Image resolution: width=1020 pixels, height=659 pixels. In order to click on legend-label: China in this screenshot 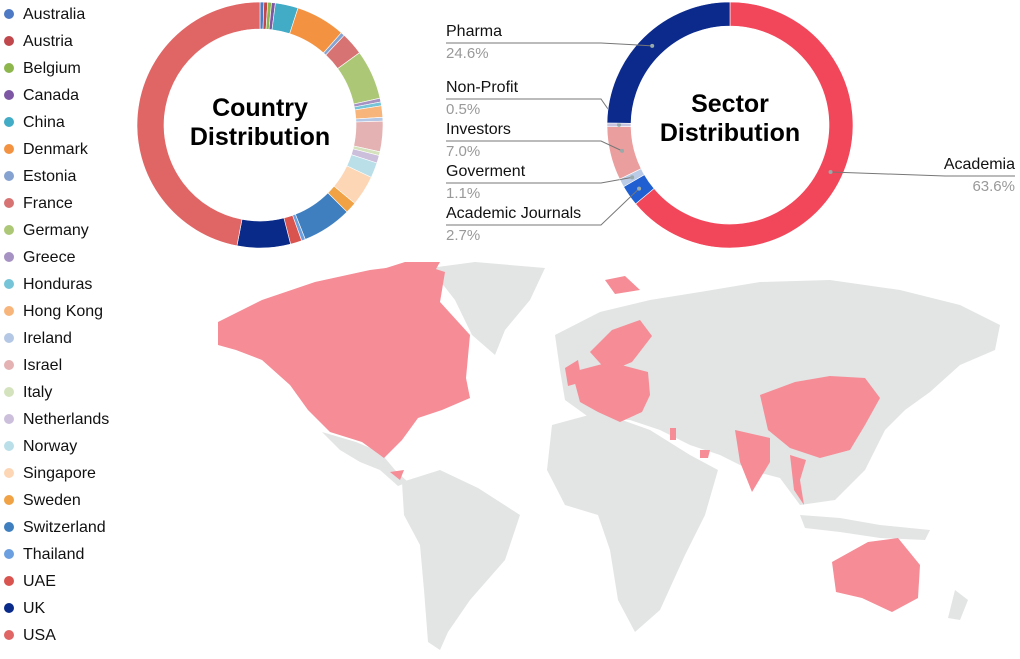, I will do `click(44, 122)`.